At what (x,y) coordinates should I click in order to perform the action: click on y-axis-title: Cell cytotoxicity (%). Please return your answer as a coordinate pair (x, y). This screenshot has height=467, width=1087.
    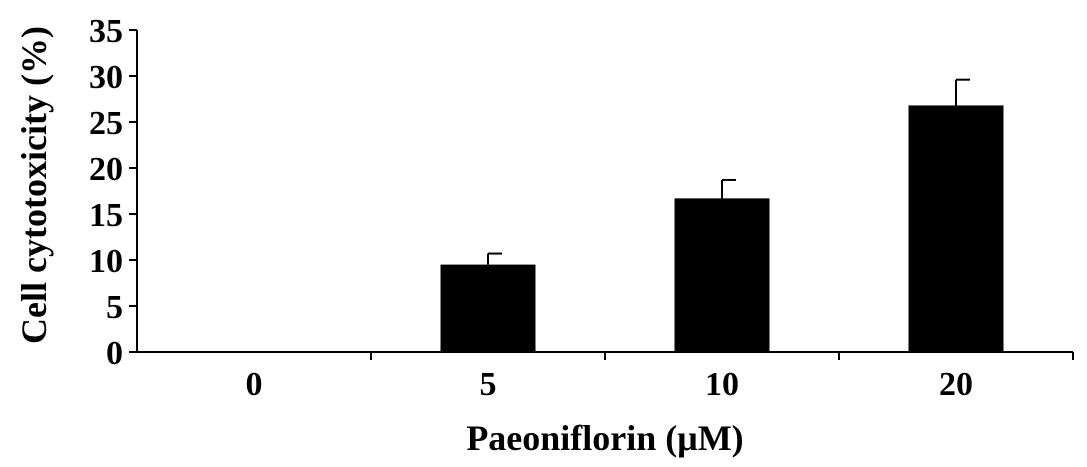
    Looking at the image, I should click on (34, 185).